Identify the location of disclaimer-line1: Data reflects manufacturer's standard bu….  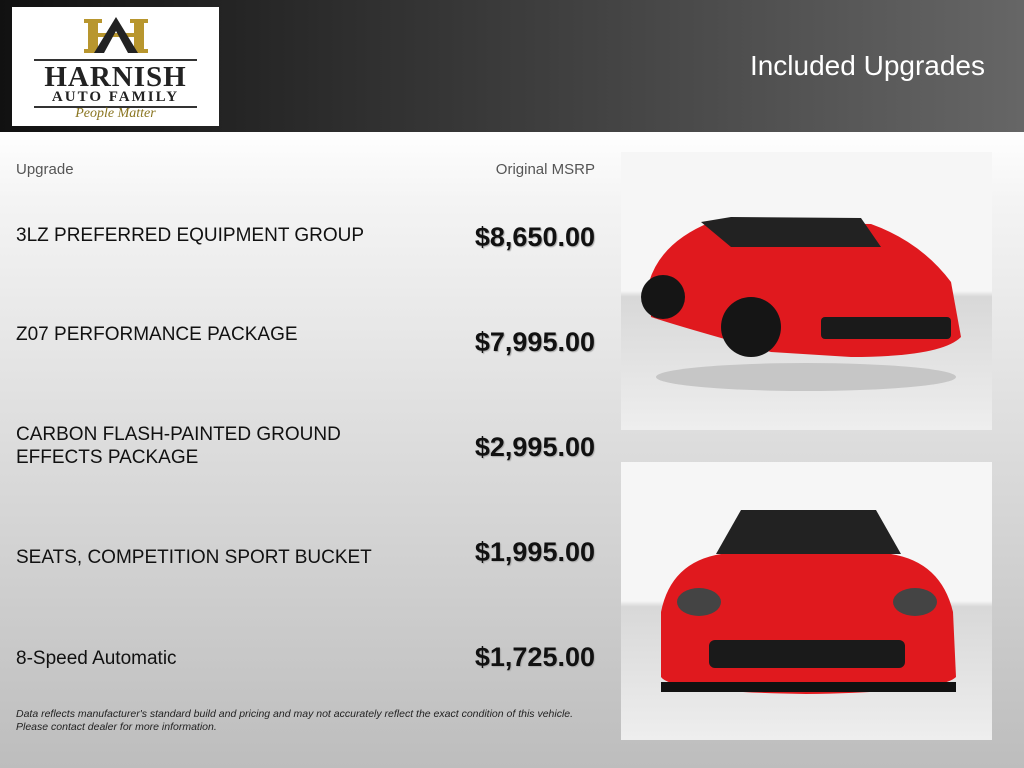
(295, 714).